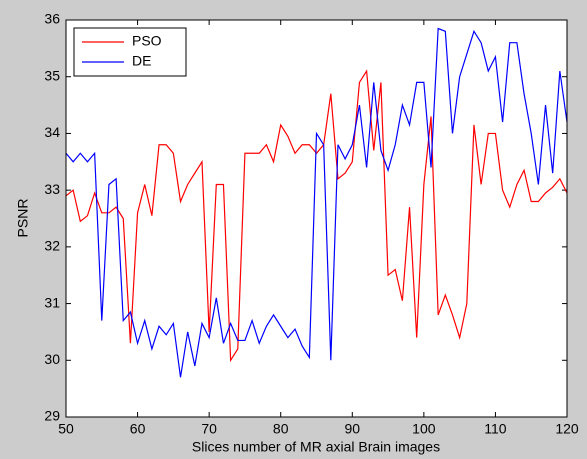 The image size is (587, 459). What do you see at coordinates (52, 246) in the screenshot?
I see `y-tick-label: 32` at bounding box center [52, 246].